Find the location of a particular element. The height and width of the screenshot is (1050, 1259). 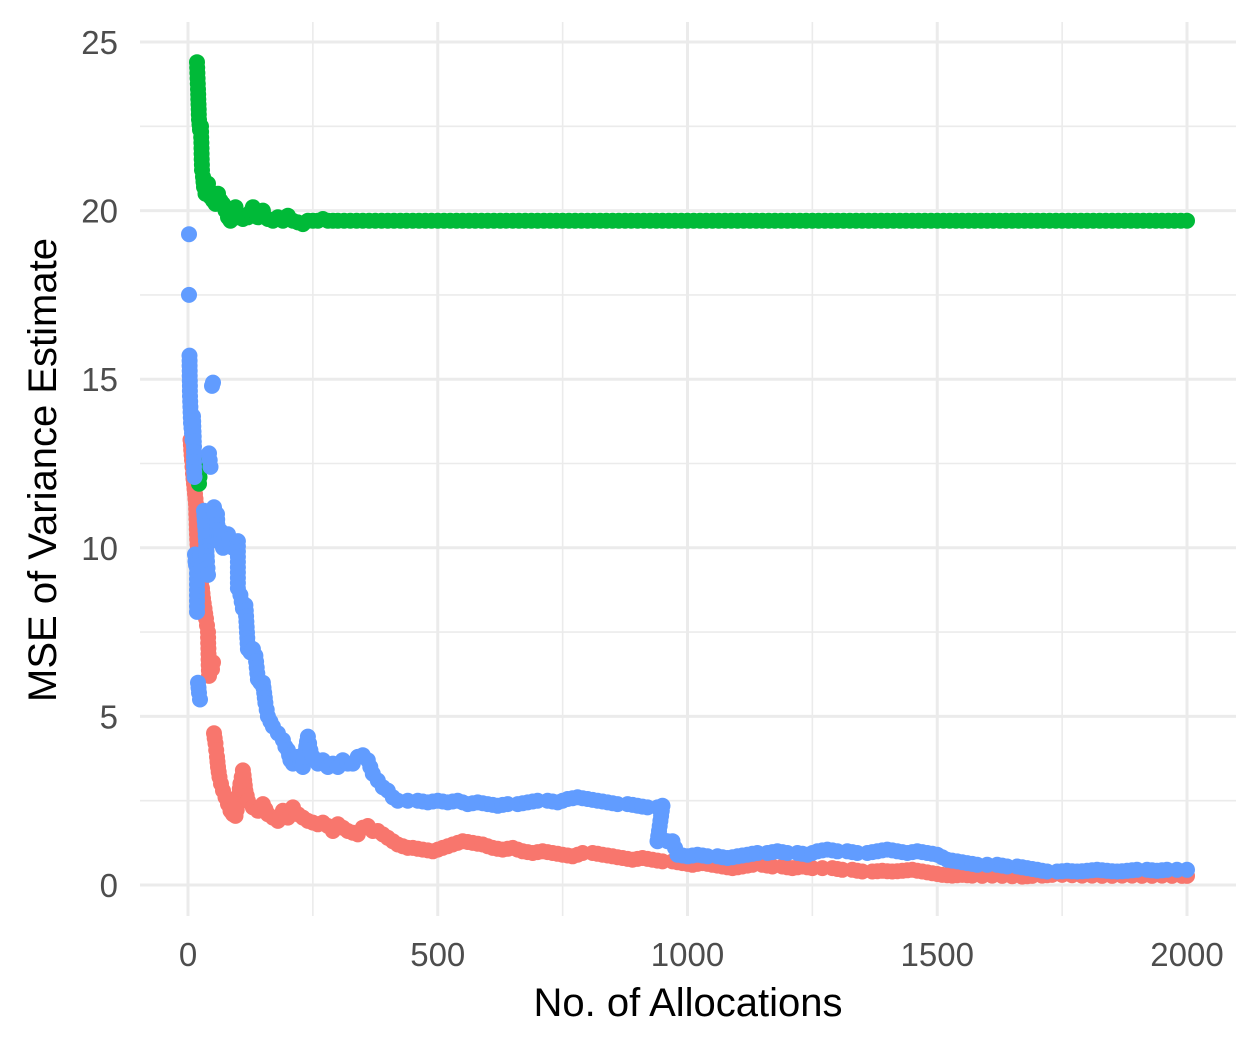

y-tick-label: 10 is located at coordinates (99, 548).